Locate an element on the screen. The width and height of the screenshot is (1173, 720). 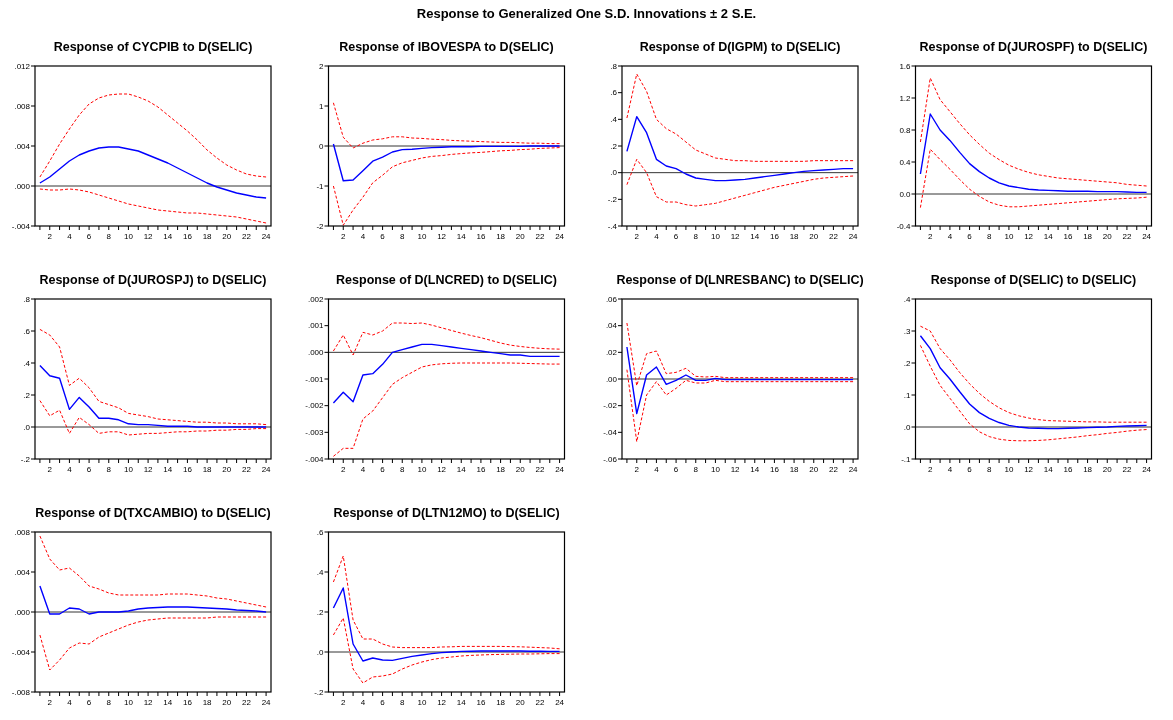
chart-title: Response of D(LTN12MO) to D(SELIC) is located at coordinates (446, 513).